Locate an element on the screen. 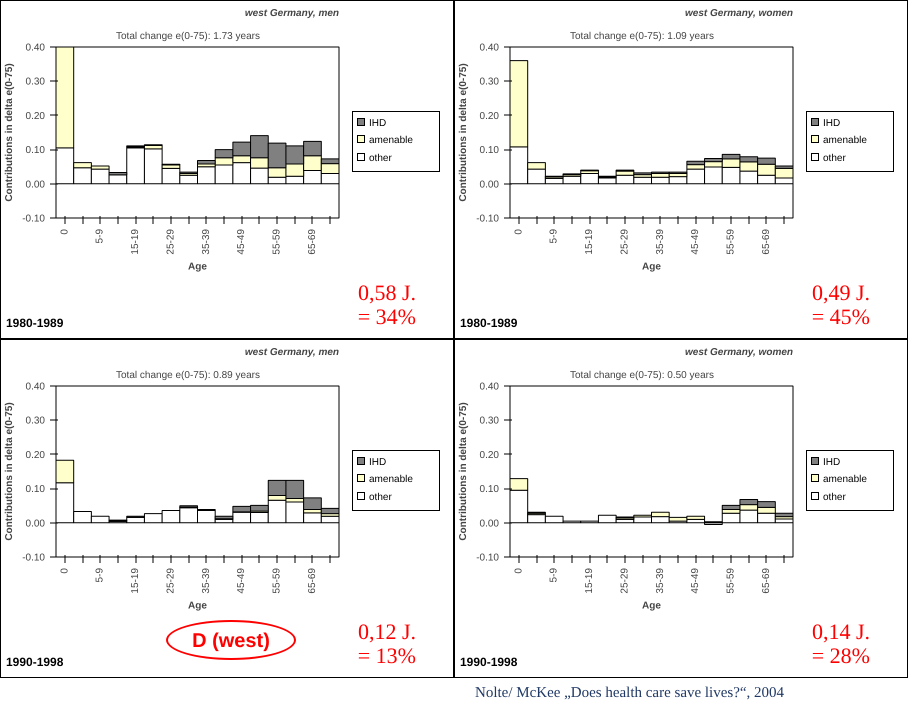 The width and height of the screenshot is (917, 717). text: Total change e(0-75): 0.89 years is located at coordinates (188, 375).